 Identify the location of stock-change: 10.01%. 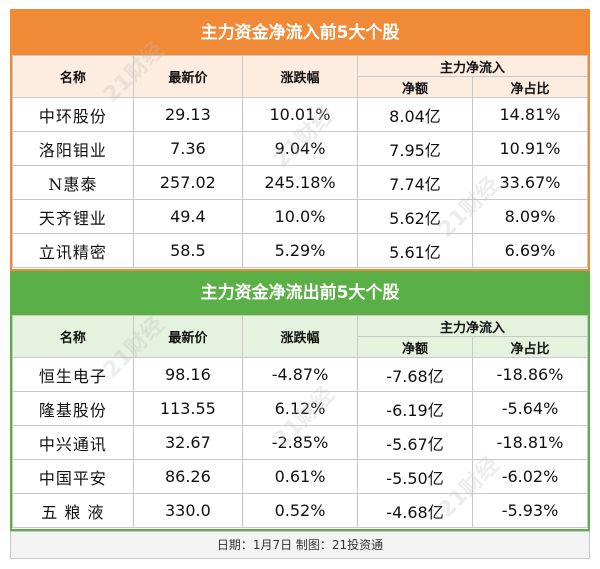
(300, 114).